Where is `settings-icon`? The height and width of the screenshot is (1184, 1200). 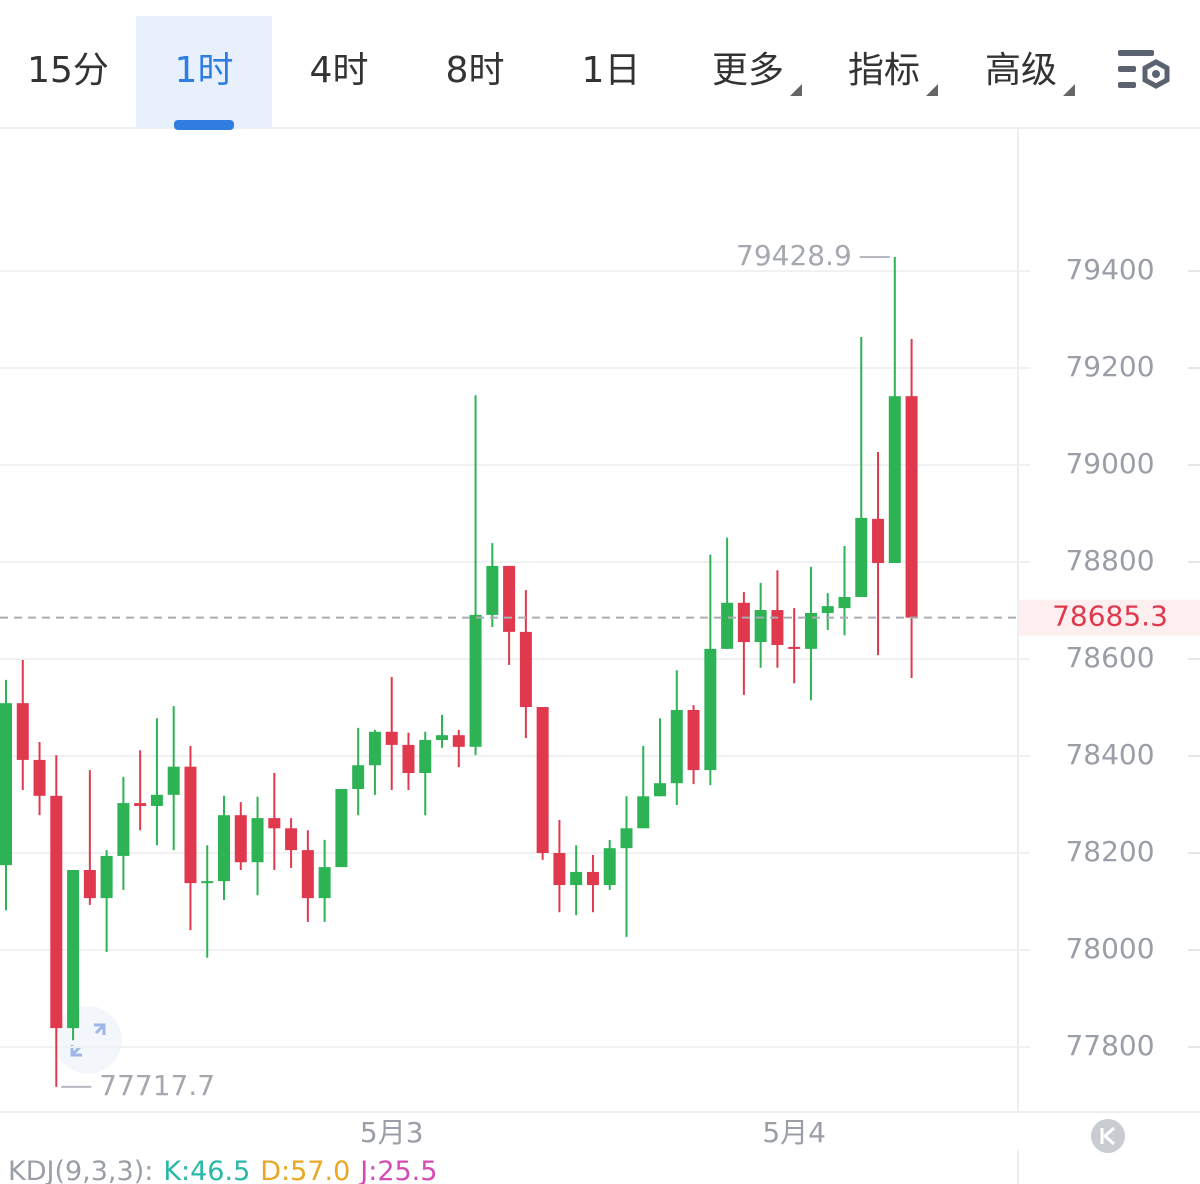
settings-icon is located at coordinates (1144, 69).